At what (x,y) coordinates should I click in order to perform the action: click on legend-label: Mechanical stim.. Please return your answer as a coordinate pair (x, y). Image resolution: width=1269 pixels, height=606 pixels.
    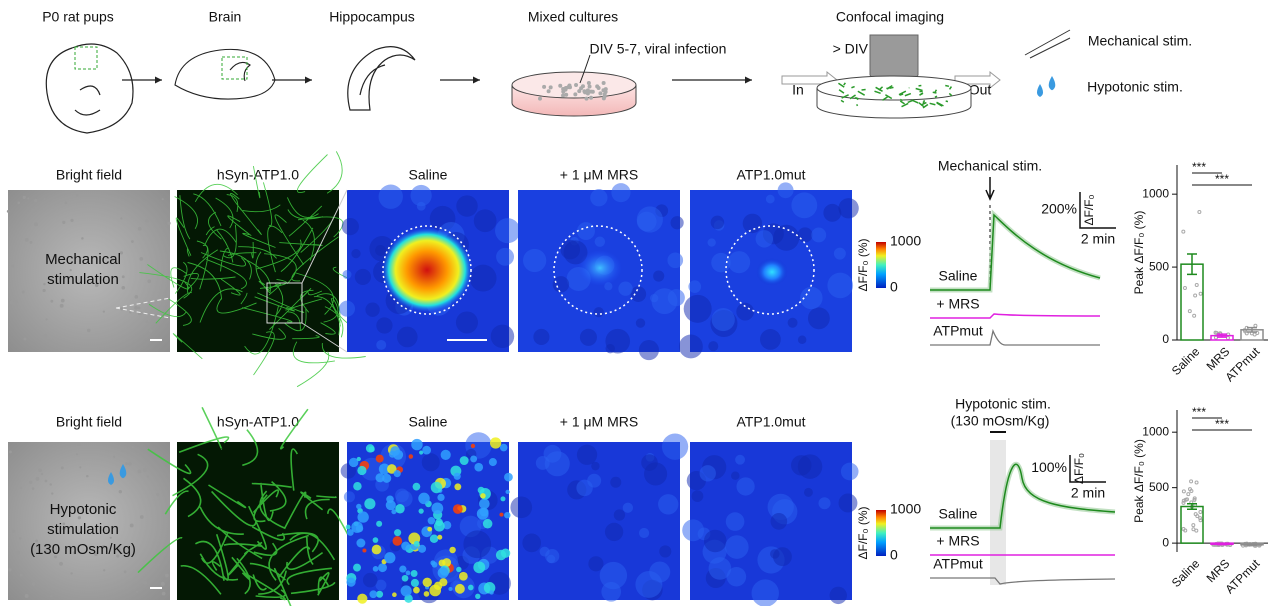
    Looking at the image, I should click on (1140, 41).